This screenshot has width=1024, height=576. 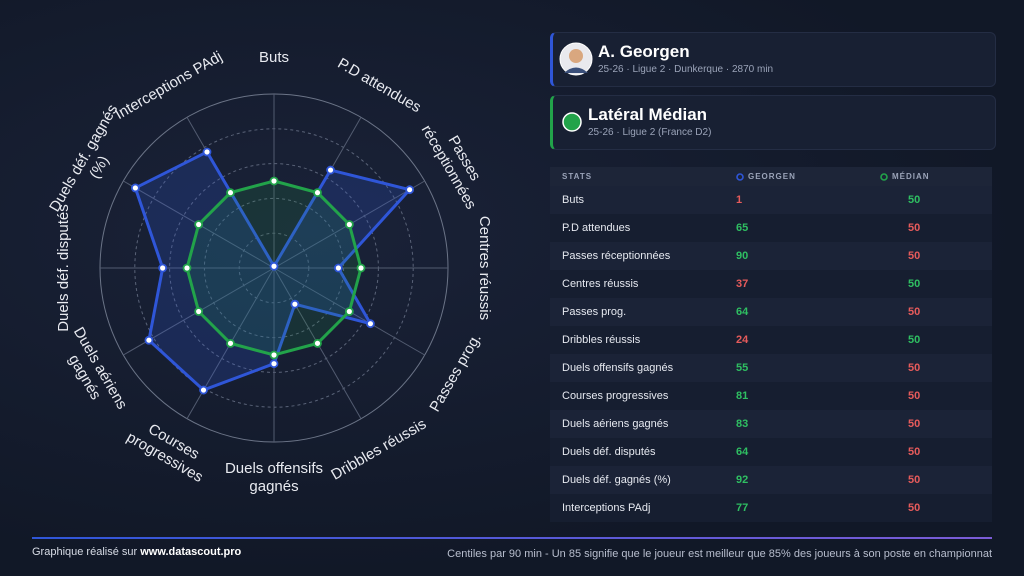 What do you see at coordinates (606, 508) in the screenshot?
I see `row-label: Interceptions PAdj` at bounding box center [606, 508].